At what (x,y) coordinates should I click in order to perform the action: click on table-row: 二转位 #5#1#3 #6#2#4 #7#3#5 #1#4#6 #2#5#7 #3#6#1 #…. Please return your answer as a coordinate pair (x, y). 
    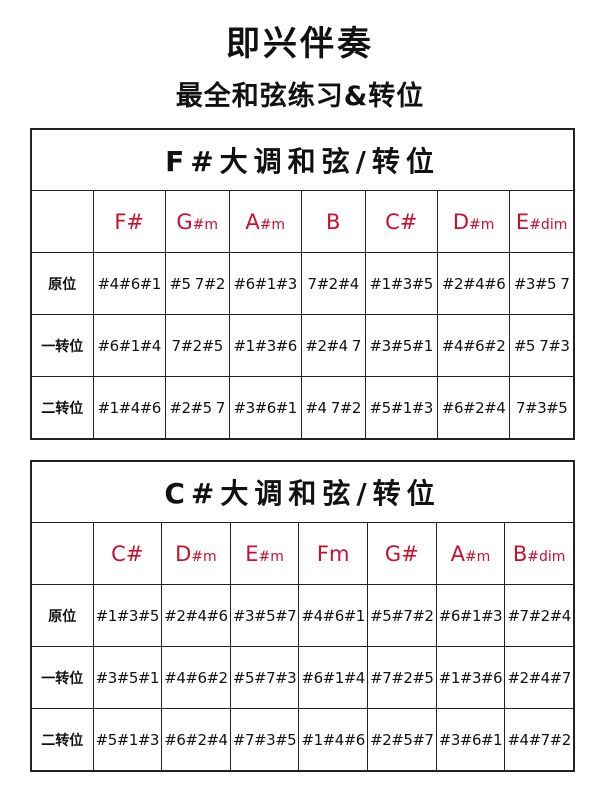
    Looking at the image, I should click on (302, 740).